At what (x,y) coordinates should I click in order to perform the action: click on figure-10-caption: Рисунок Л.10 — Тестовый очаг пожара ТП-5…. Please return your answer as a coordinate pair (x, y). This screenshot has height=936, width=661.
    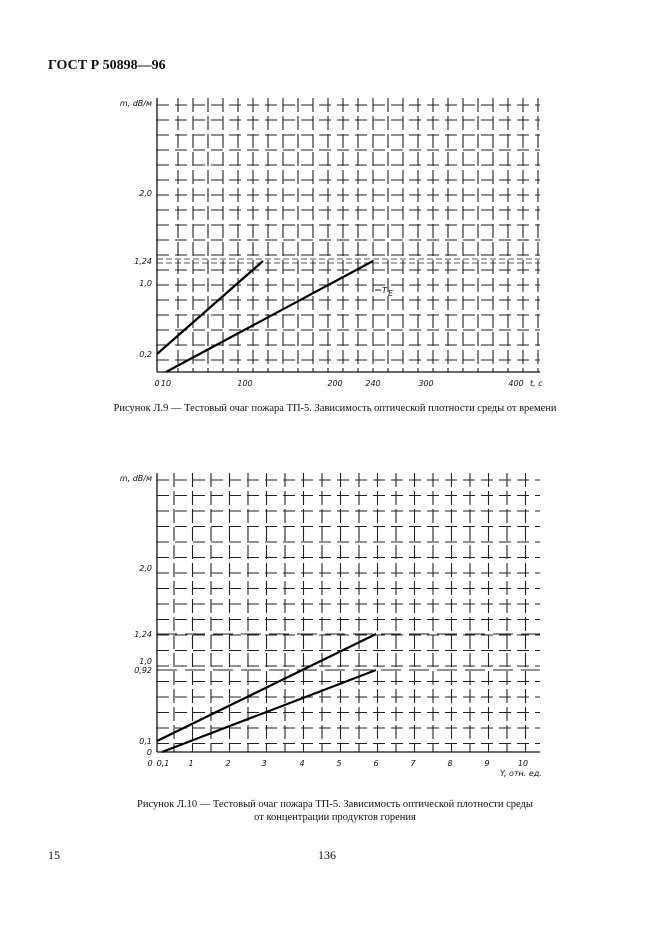
    Looking at the image, I should click on (335, 811).